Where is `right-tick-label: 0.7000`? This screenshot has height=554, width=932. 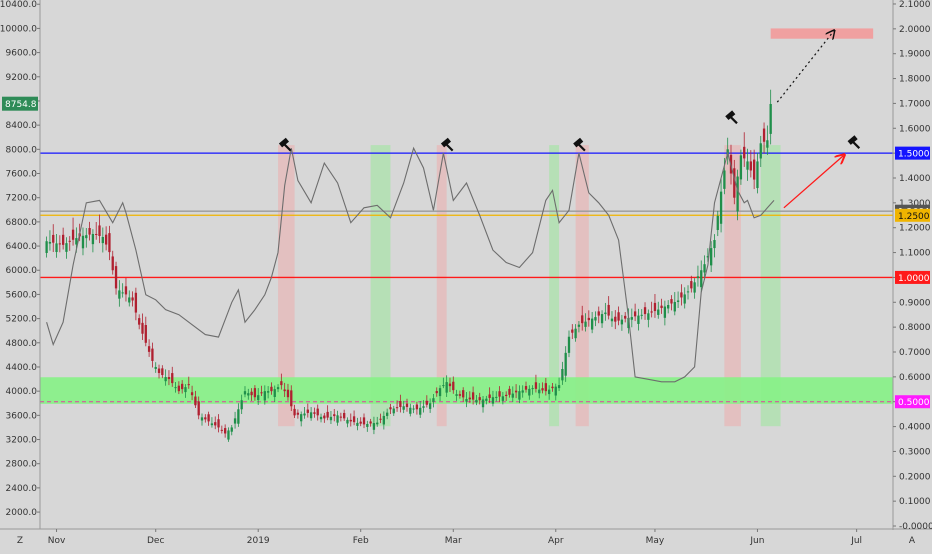 right-tick-label: 0.7000 is located at coordinates (915, 353).